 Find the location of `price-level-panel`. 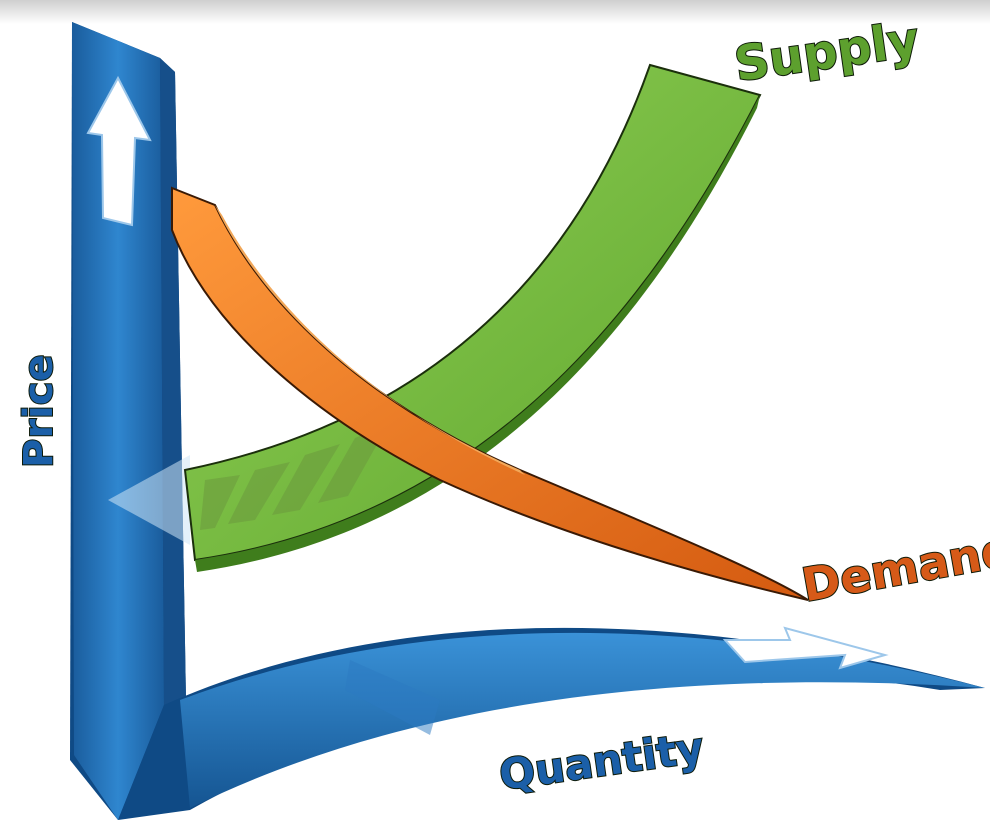

price-level-panel is located at coordinates (149, 500).